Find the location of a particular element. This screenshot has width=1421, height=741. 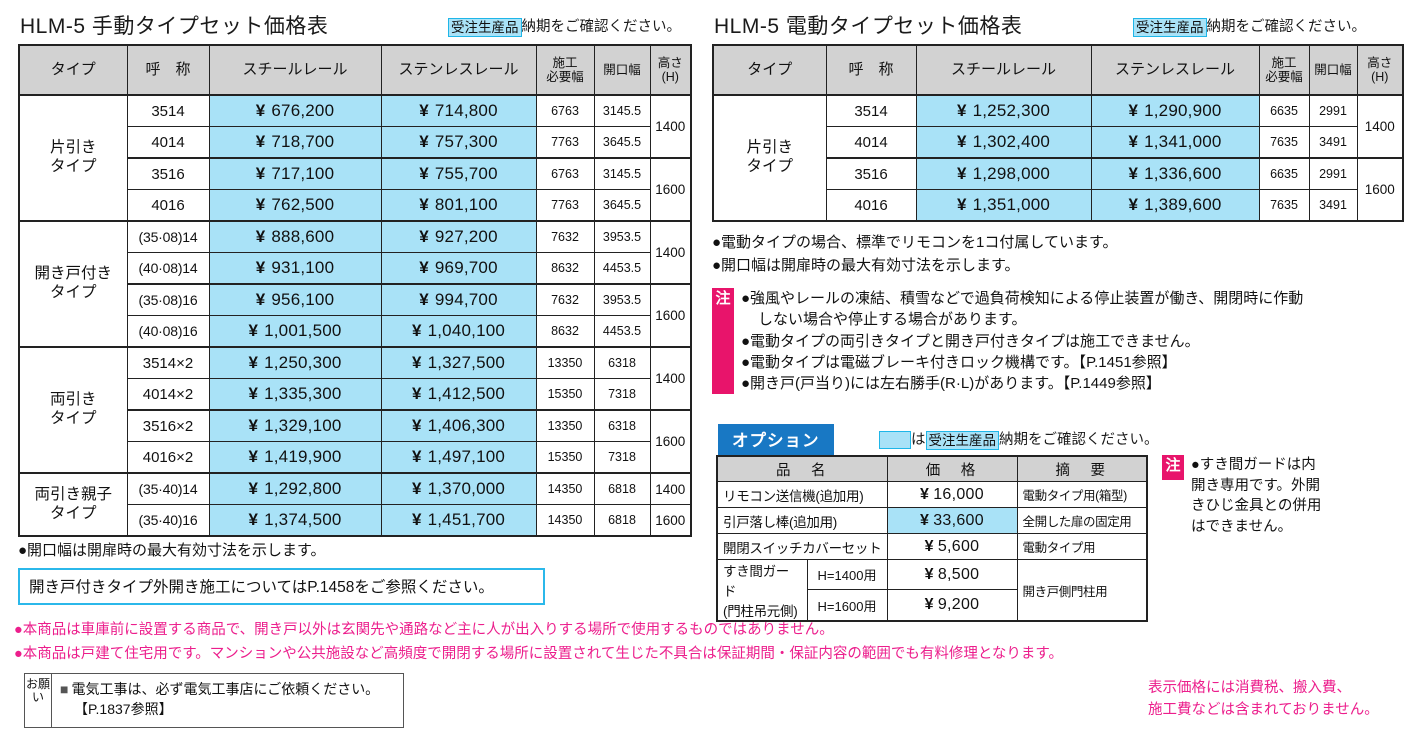

cell-opening-width: 2991 is located at coordinates (1333, 173).